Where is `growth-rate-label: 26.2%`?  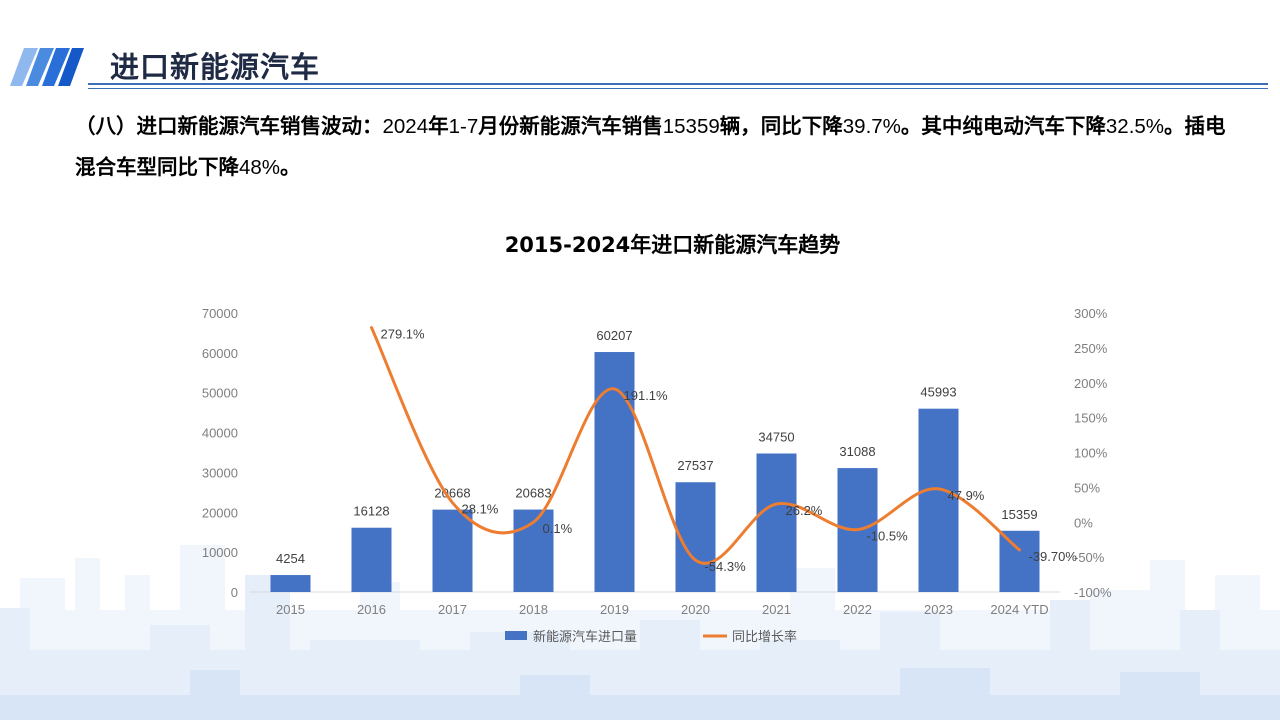 growth-rate-label: 26.2% is located at coordinates (804, 510).